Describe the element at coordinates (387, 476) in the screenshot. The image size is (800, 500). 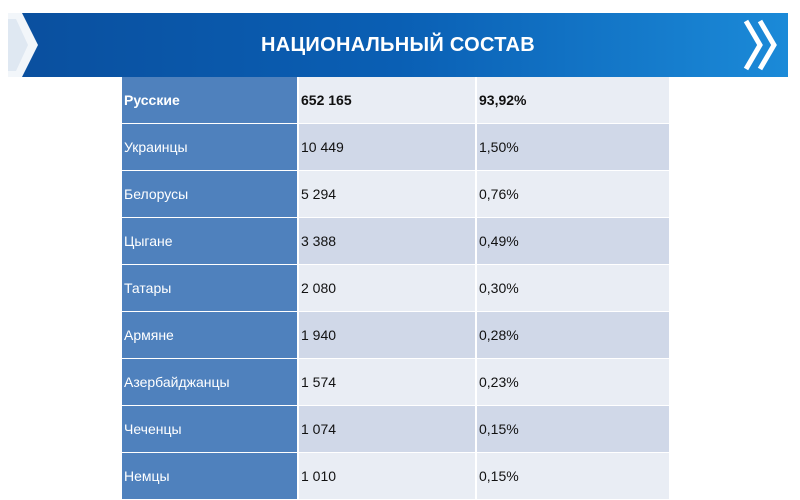
I see `count-cell: 1 010` at that location.